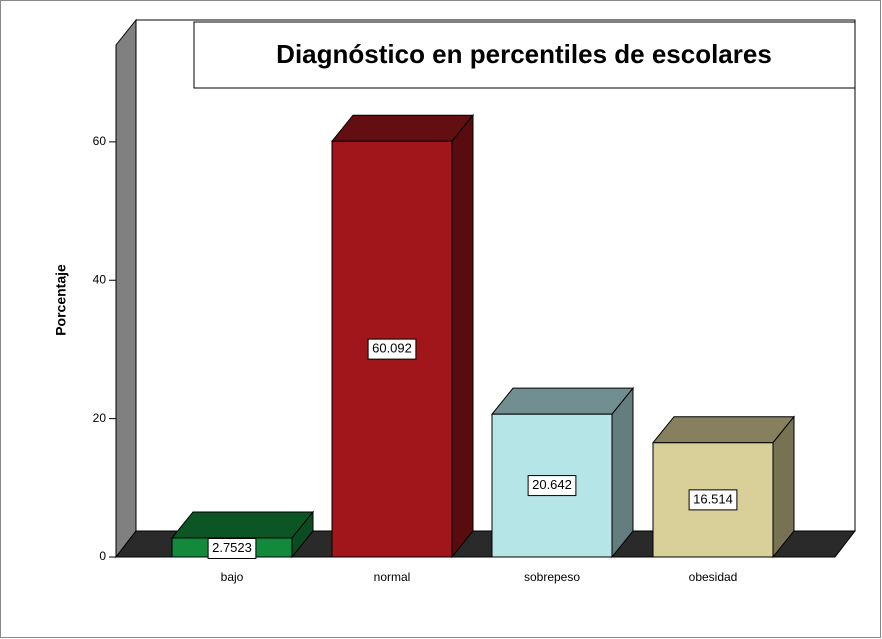  Describe the element at coordinates (232, 577) in the screenshot. I see `x-tick-label: bajo` at that location.